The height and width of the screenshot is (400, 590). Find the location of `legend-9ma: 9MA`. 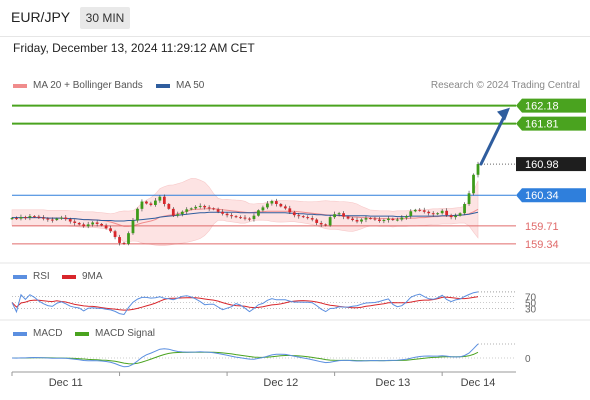

legend-9ma: 9MA is located at coordinates (82, 276).